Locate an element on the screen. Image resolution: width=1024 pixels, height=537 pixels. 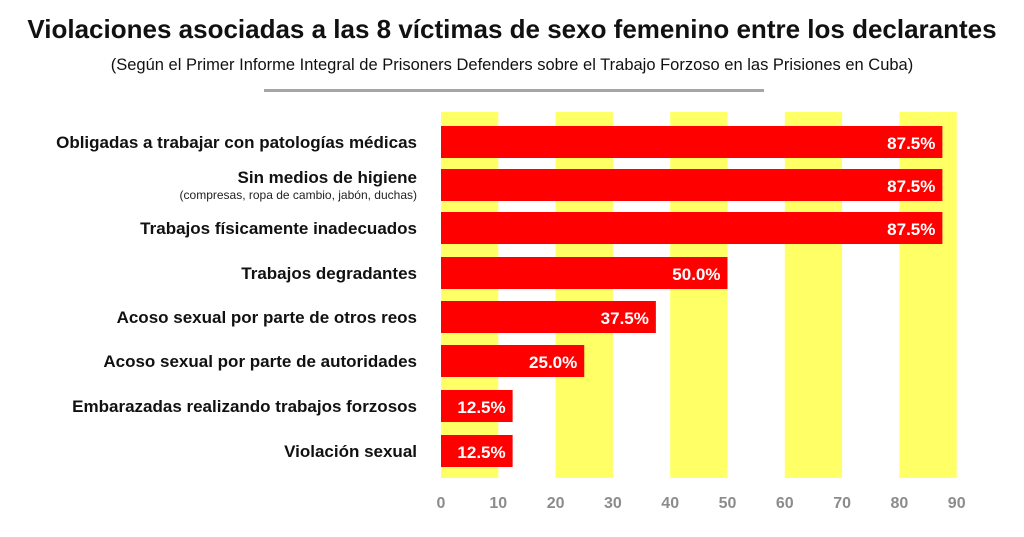
title-divider is located at coordinates (514, 90).